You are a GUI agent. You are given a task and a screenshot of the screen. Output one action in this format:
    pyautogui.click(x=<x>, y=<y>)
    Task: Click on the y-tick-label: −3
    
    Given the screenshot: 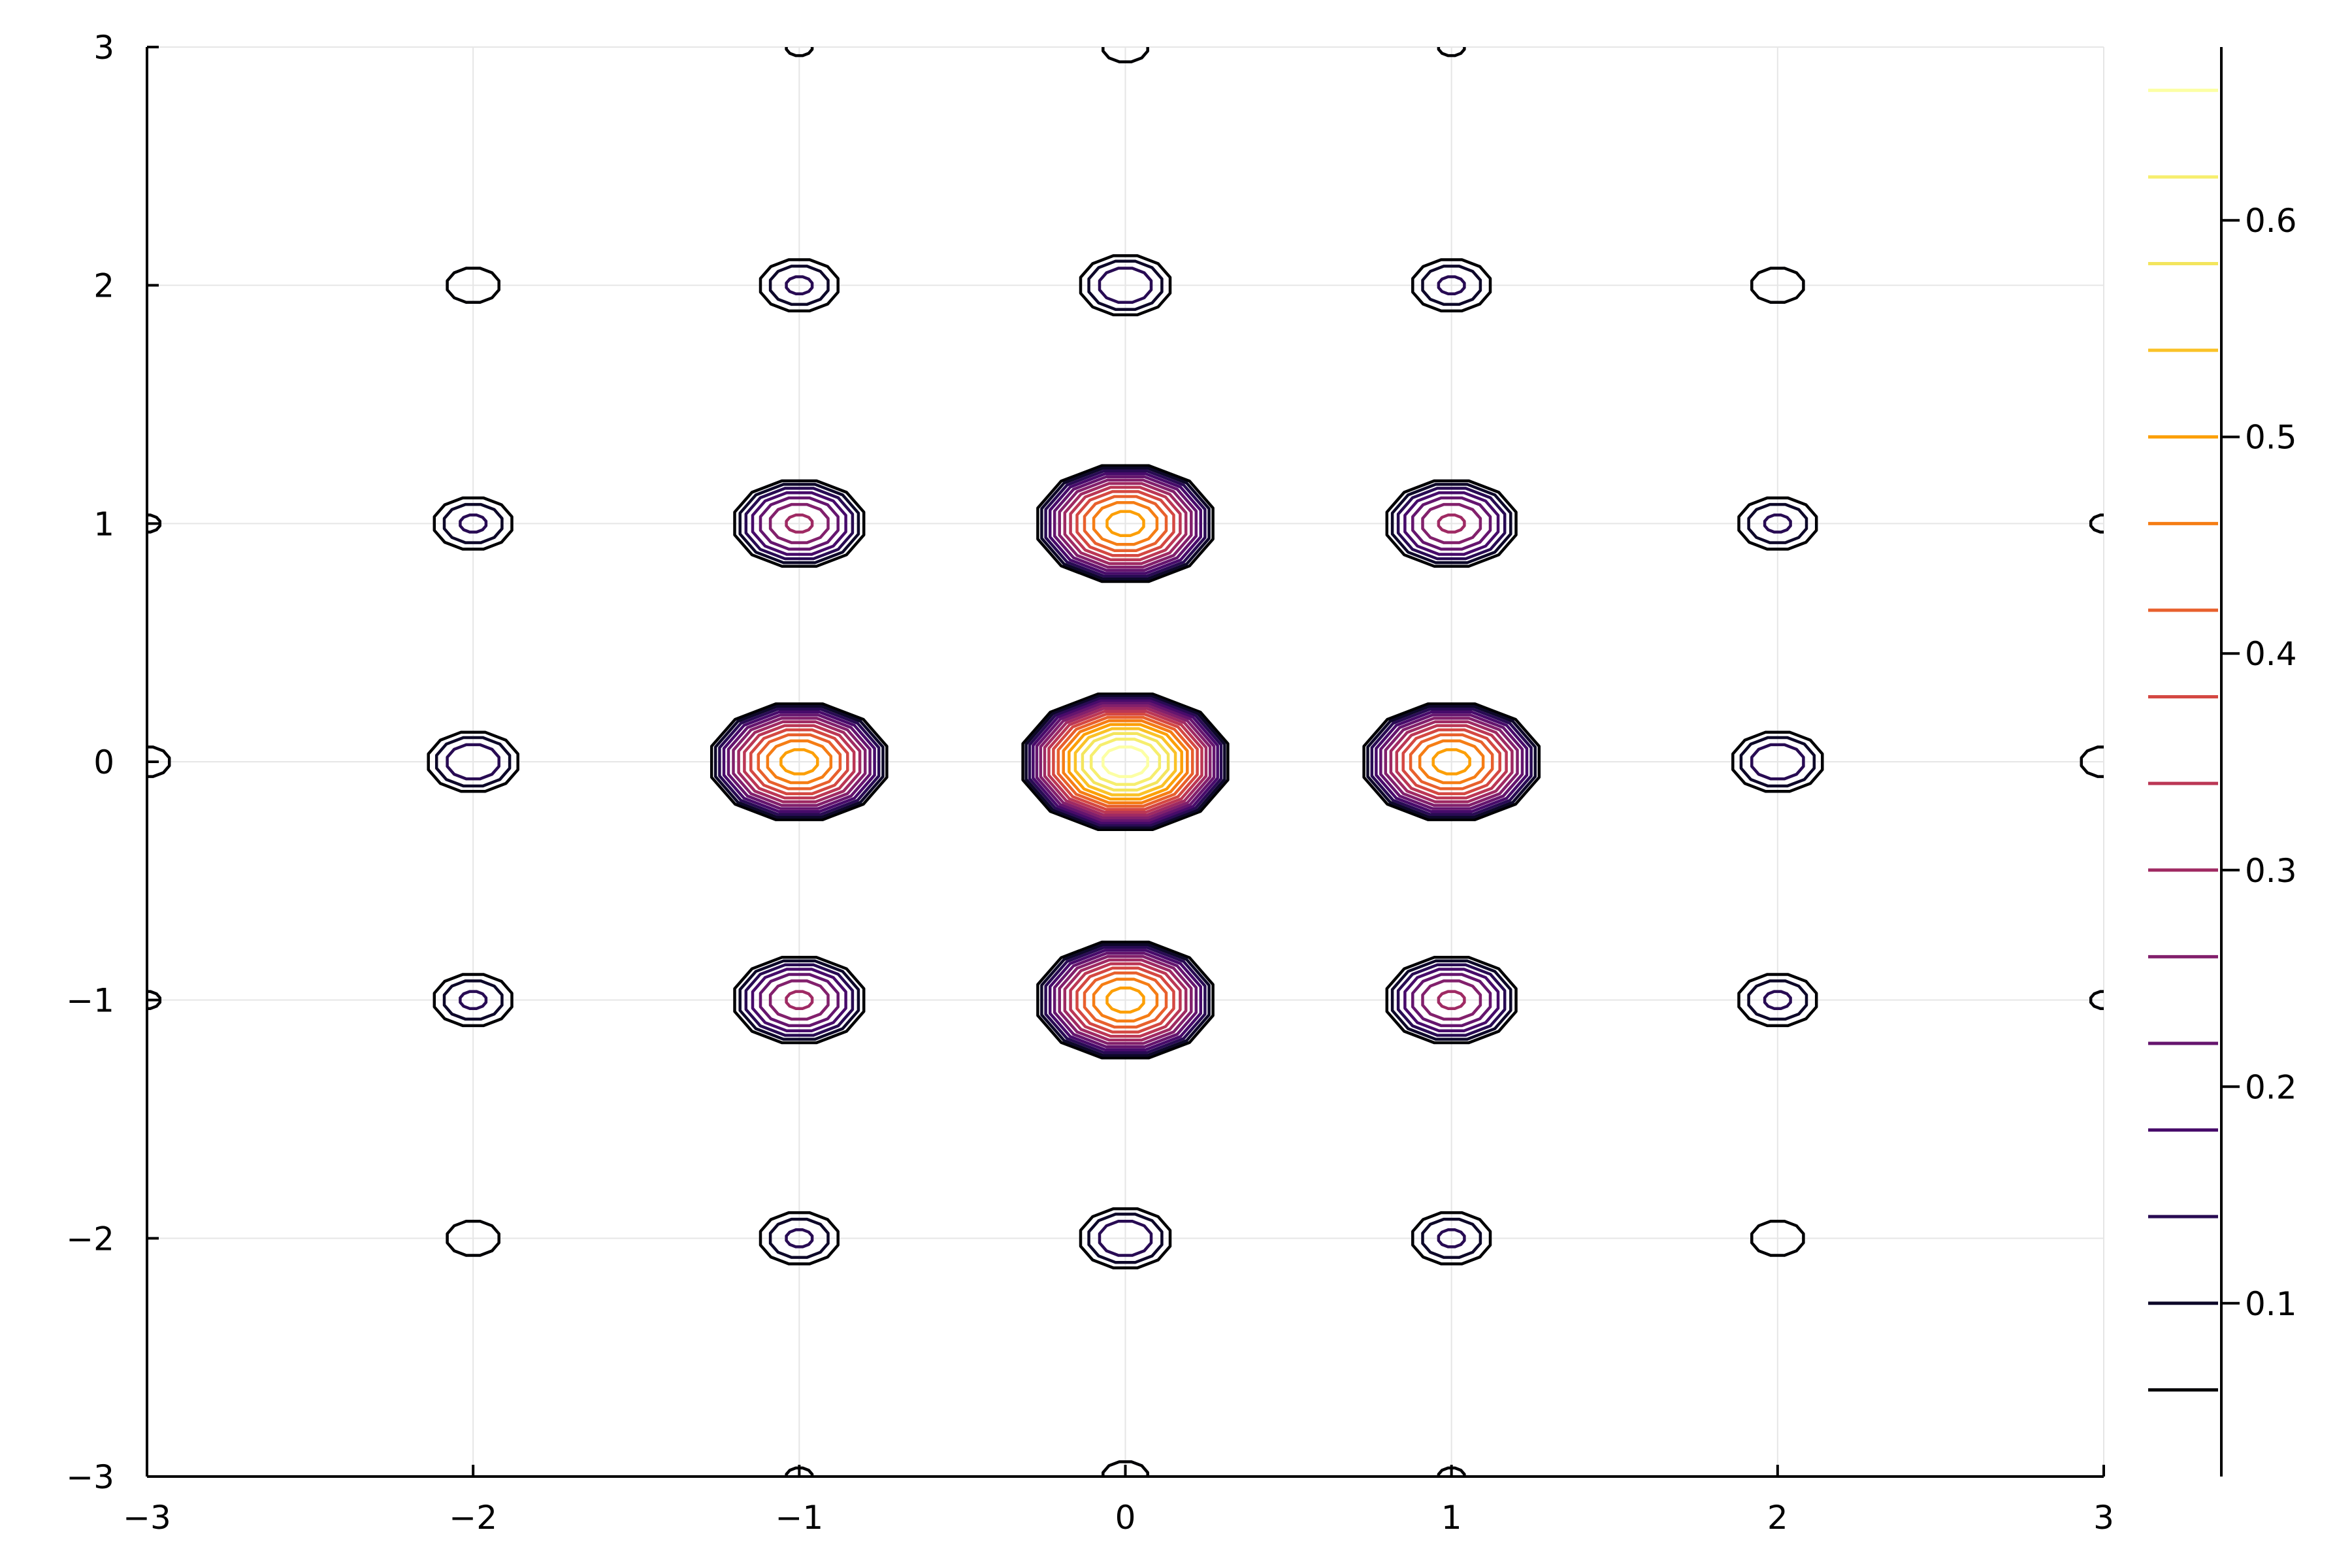 What is the action you would take?
    pyautogui.click(x=90, y=1477)
    